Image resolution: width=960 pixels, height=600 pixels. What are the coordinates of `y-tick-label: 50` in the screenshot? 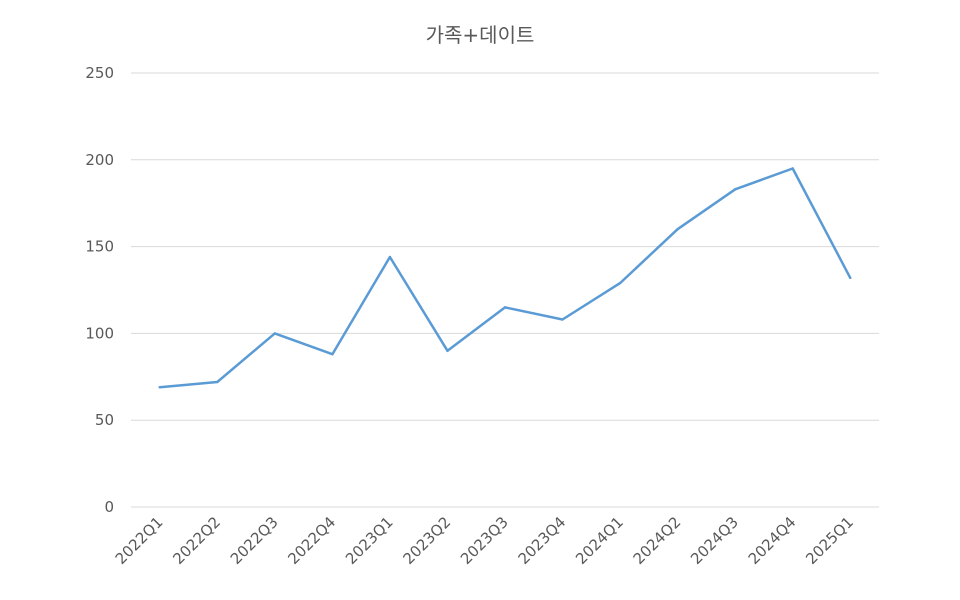 It's located at (104, 420).